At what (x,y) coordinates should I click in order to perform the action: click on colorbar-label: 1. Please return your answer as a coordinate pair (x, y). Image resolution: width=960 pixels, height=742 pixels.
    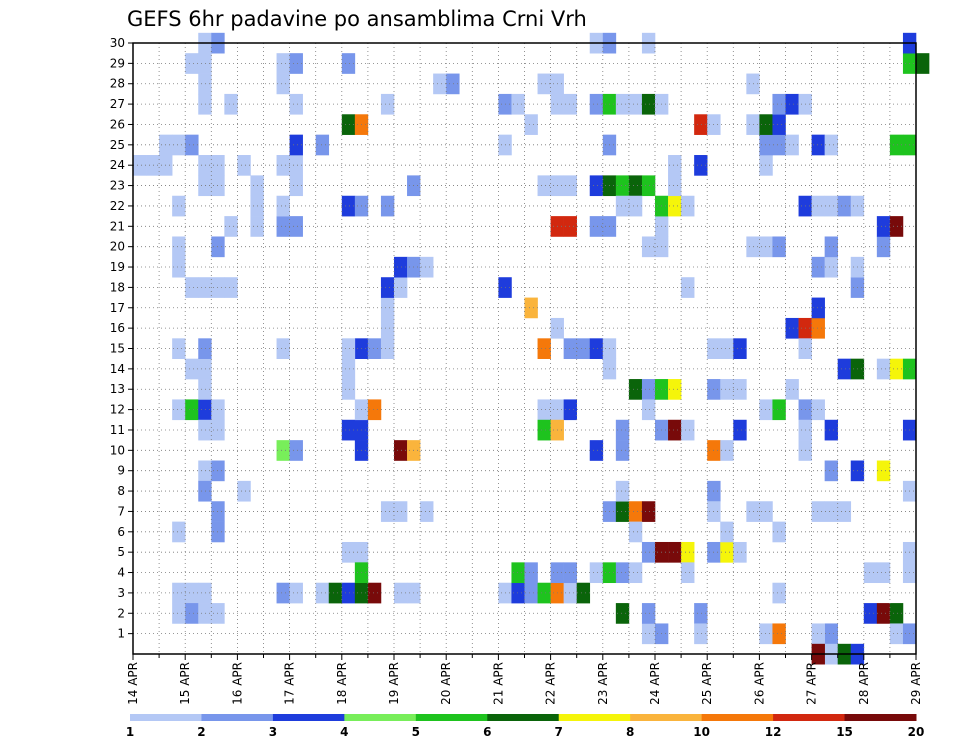
    Looking at the image, I should click on (130, 732).